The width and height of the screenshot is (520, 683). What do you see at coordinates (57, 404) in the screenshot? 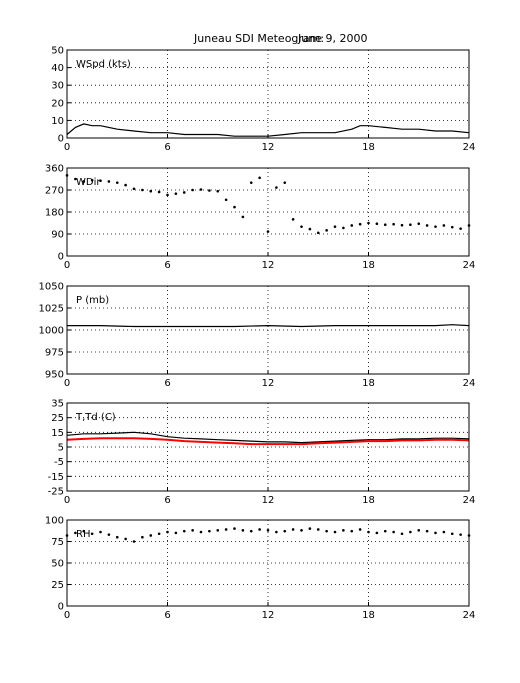
I see `y-tick-label: 35` at bounding box center [57, 404].